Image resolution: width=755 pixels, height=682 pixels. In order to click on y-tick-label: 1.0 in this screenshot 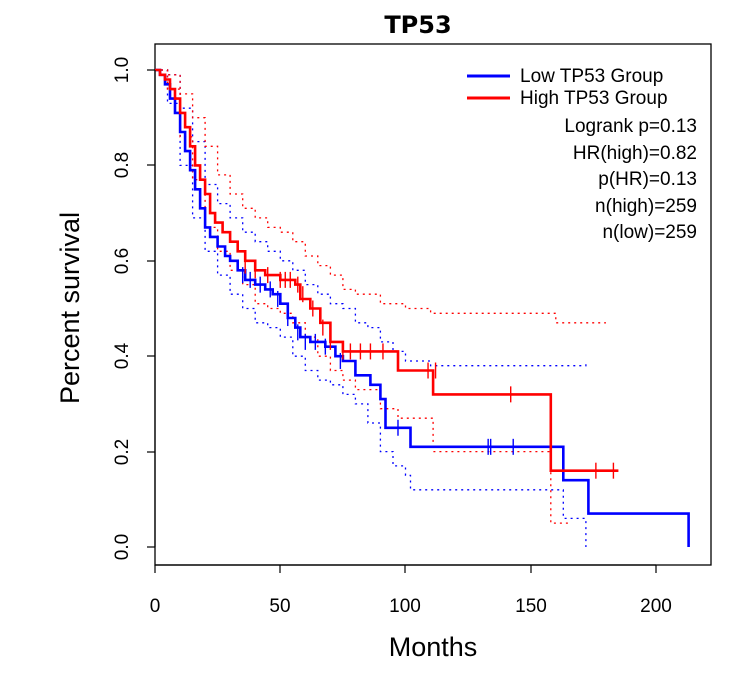, I will do `click(122, 70)`.